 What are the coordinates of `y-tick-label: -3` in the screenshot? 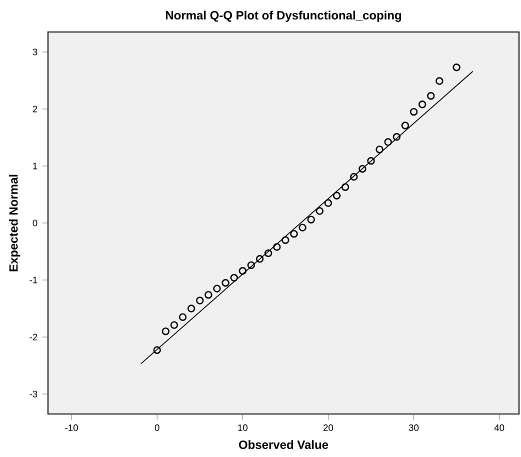 It's located at (34, 394).